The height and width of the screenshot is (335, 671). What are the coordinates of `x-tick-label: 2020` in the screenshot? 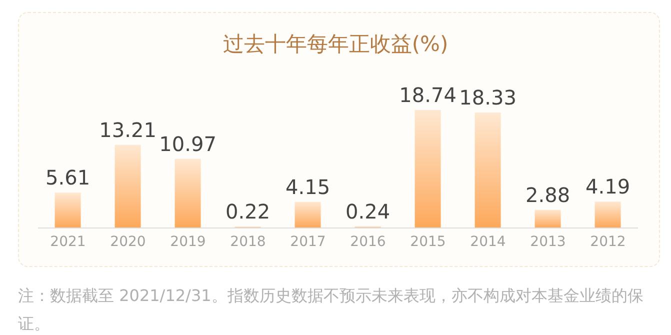 It's located at (128, 242).